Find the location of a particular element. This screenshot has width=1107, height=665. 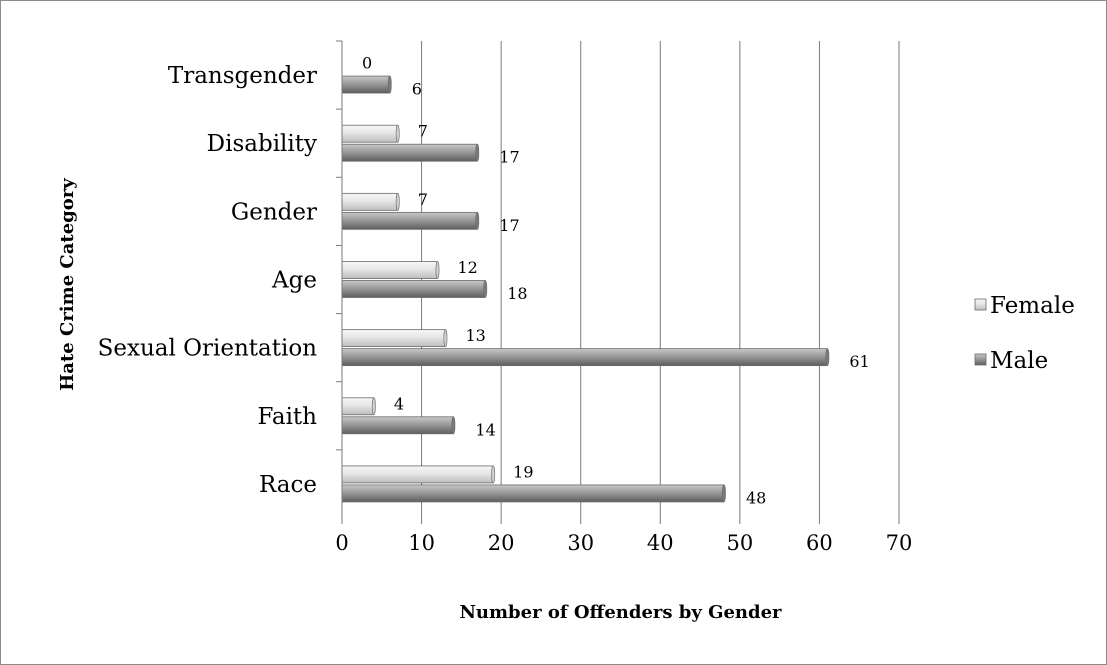

data-label-female: 0 is located at coordinates (367, 63).